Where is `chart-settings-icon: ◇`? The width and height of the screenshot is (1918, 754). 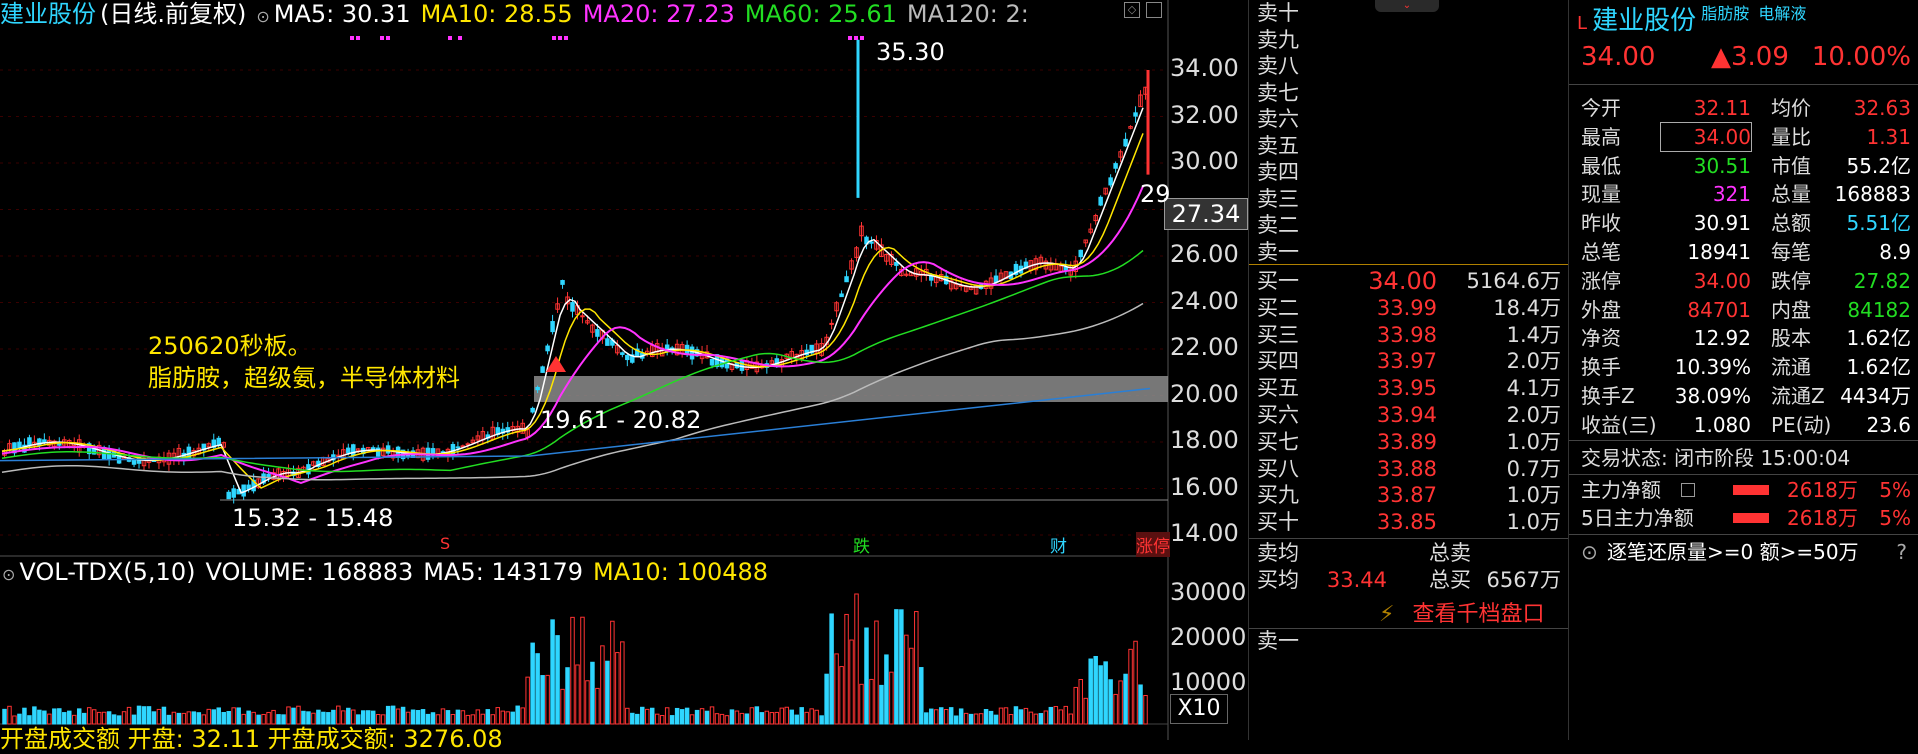
chart-settings-icon: ◇ is located at coordinates (1132, 10).